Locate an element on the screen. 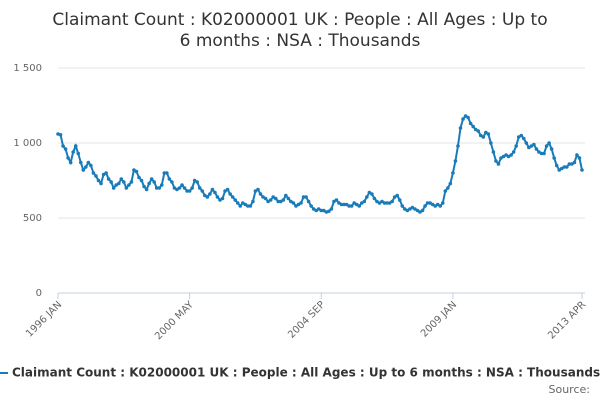 This screenshot has width=600, height=400. x-tick-label: 2009 JAN is located at coordinates (439, 319).